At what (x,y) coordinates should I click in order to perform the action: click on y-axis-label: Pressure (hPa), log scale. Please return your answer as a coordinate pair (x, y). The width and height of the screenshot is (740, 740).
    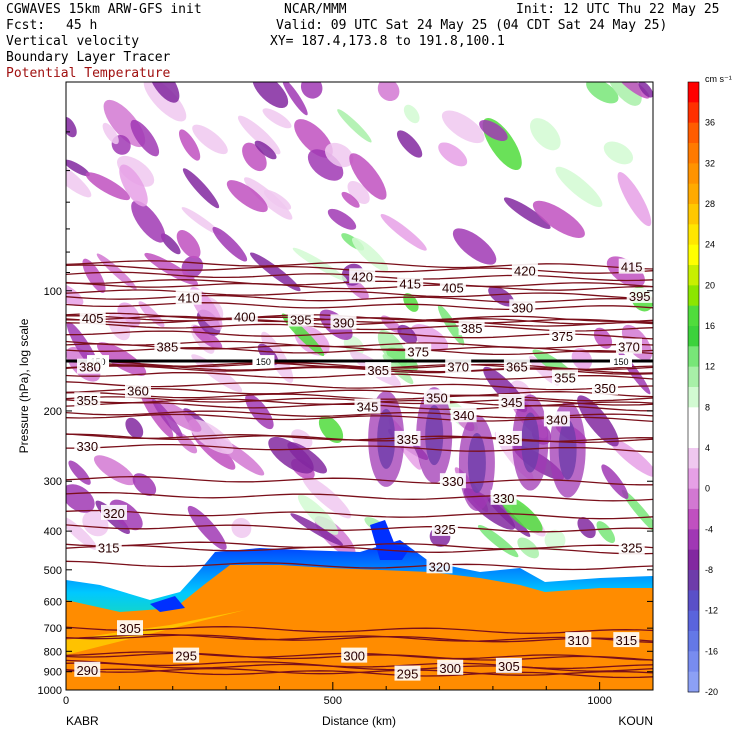
    Looking at the image, I should click on (24, 385).